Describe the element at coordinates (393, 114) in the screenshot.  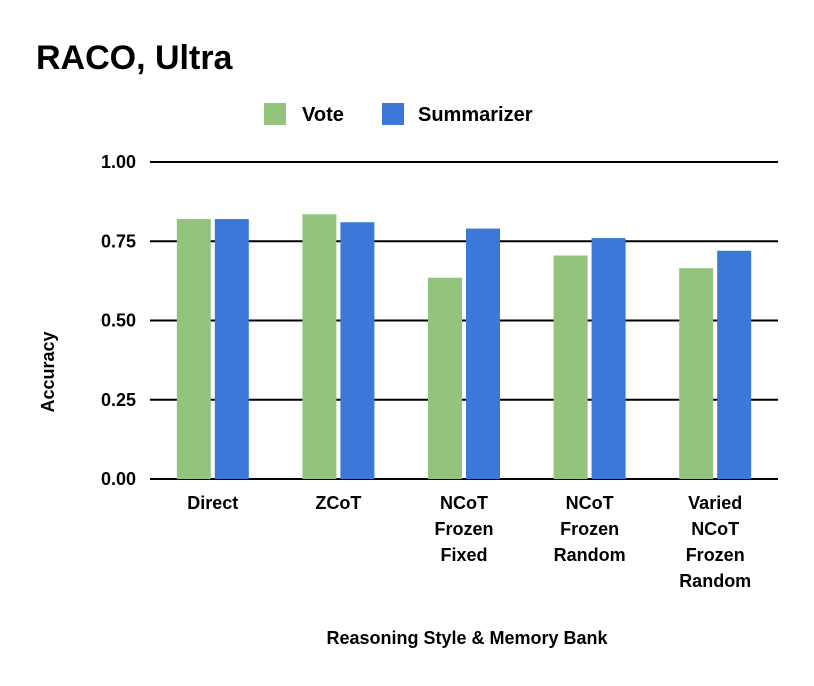
I see `legend-swatch-summarizer` at that location.